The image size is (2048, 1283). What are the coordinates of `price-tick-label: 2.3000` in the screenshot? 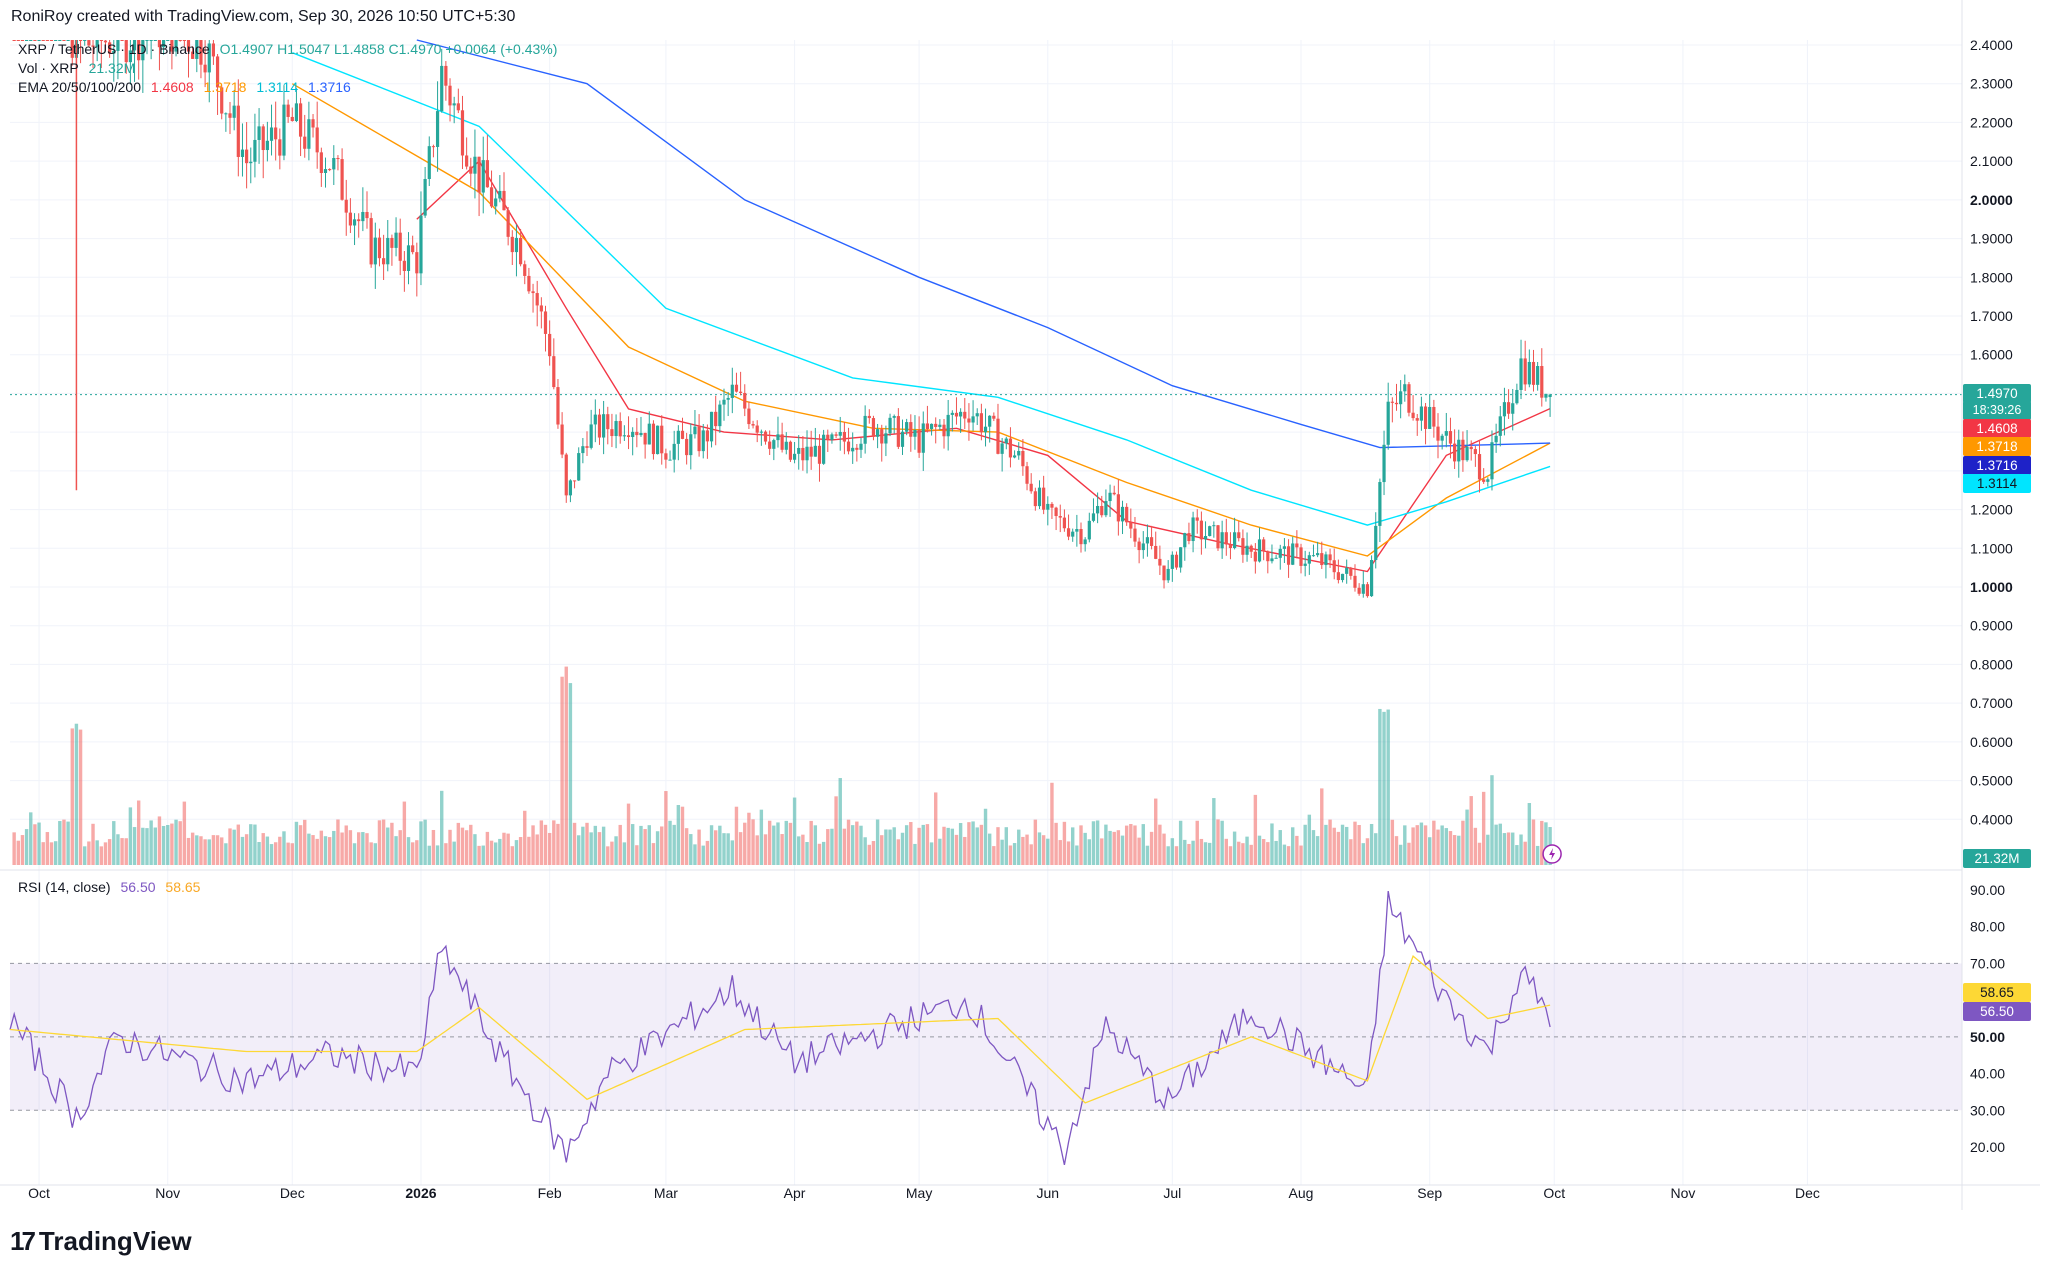 It's located at (1991, 84).